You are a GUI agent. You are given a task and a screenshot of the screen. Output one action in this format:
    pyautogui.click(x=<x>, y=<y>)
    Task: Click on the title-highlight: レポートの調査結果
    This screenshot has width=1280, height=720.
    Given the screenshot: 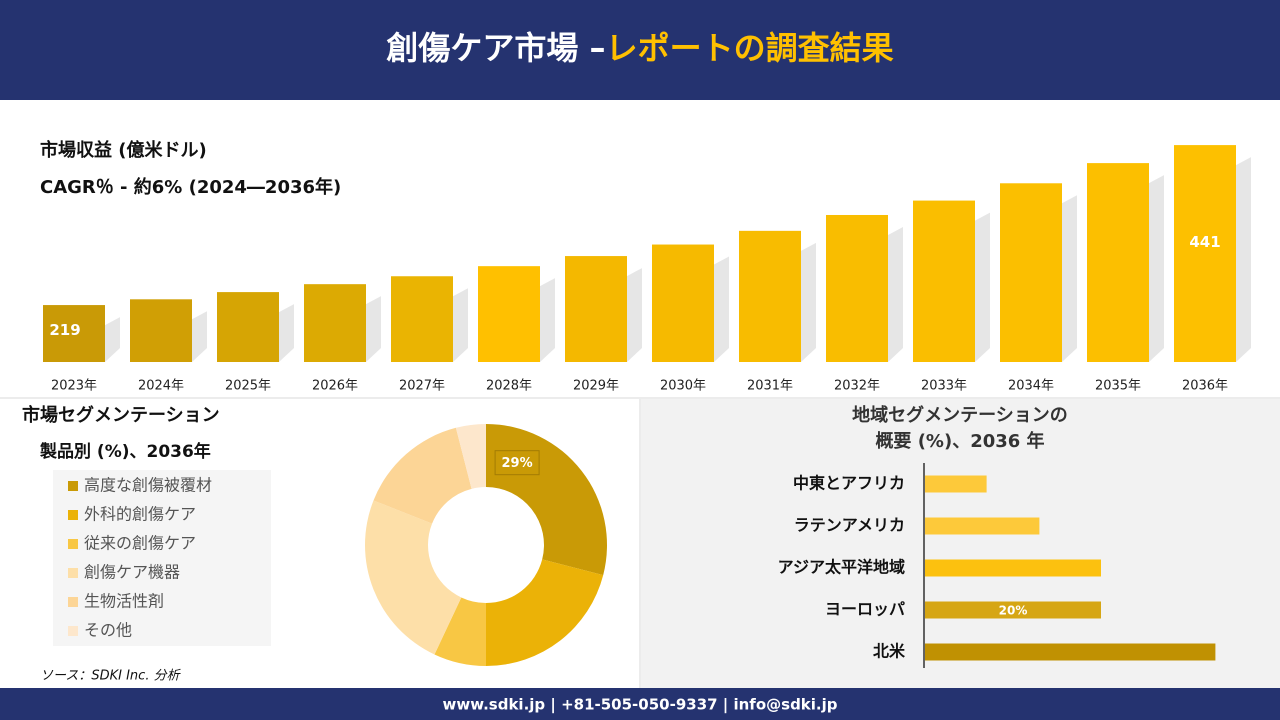 What is the action you would take?
    pyautogui.click(x=750, y=48)
    